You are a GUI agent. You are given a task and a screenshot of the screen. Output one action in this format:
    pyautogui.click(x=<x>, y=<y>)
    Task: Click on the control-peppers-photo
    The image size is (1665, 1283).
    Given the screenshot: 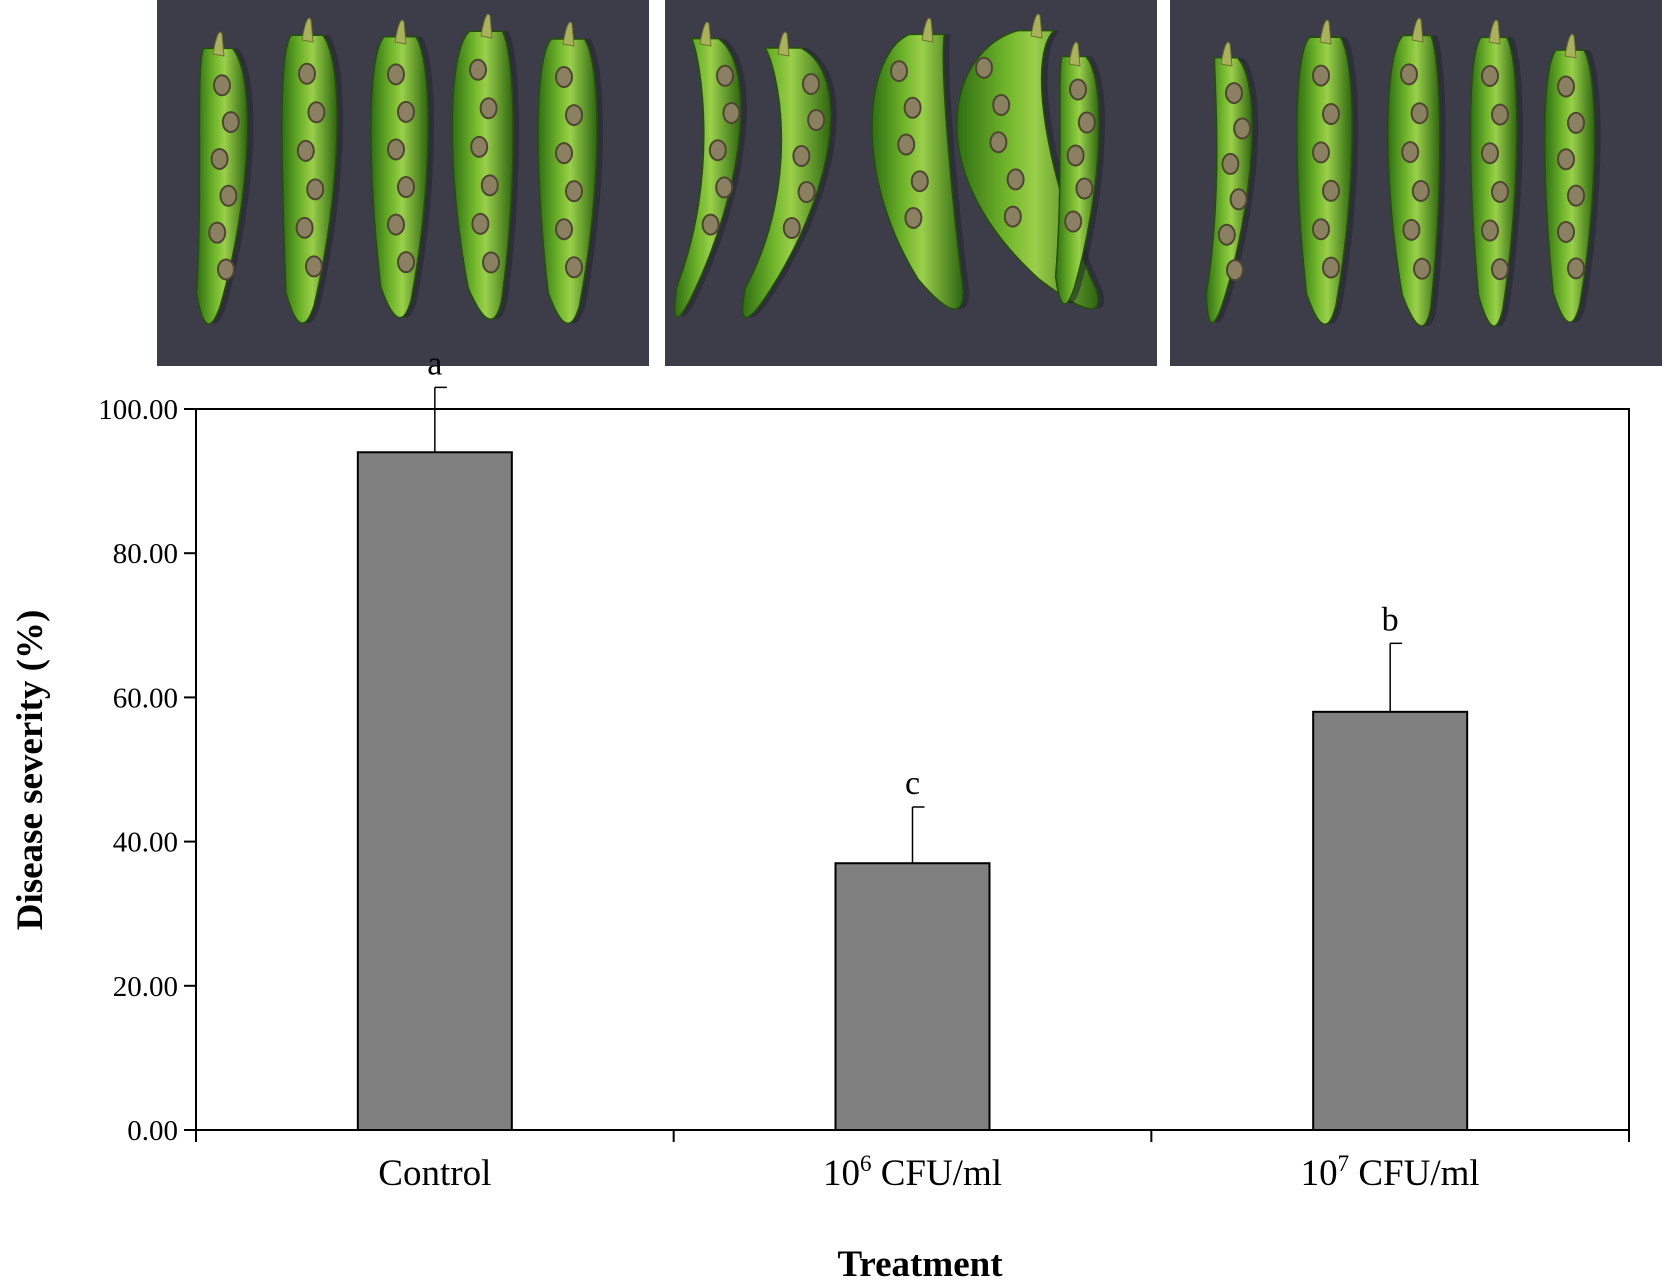 What is the action you would take?
    pyautogui.click(x=403, y=183)
    